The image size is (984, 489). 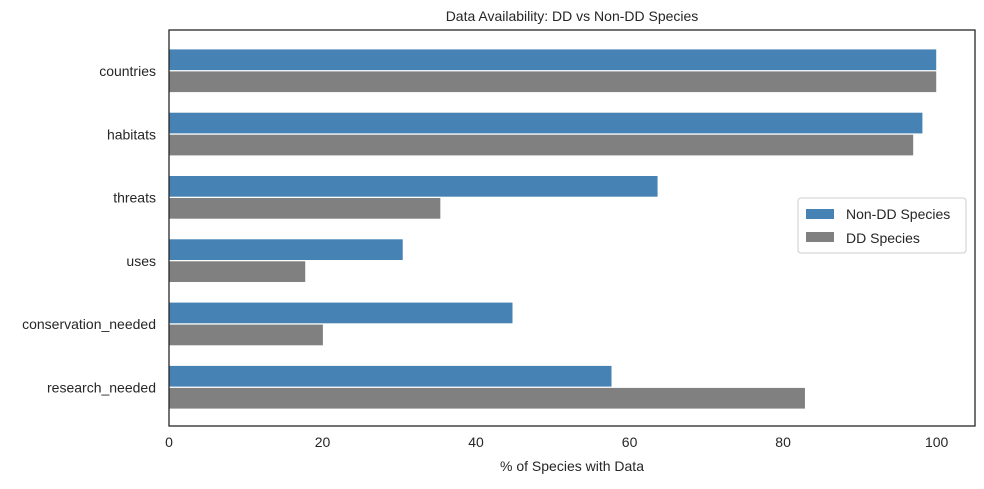 What do you see at coordinates (89, 324) in the screenshot?
I see `y-tick-label: conservation_needed` at bounding box center [89, 324].